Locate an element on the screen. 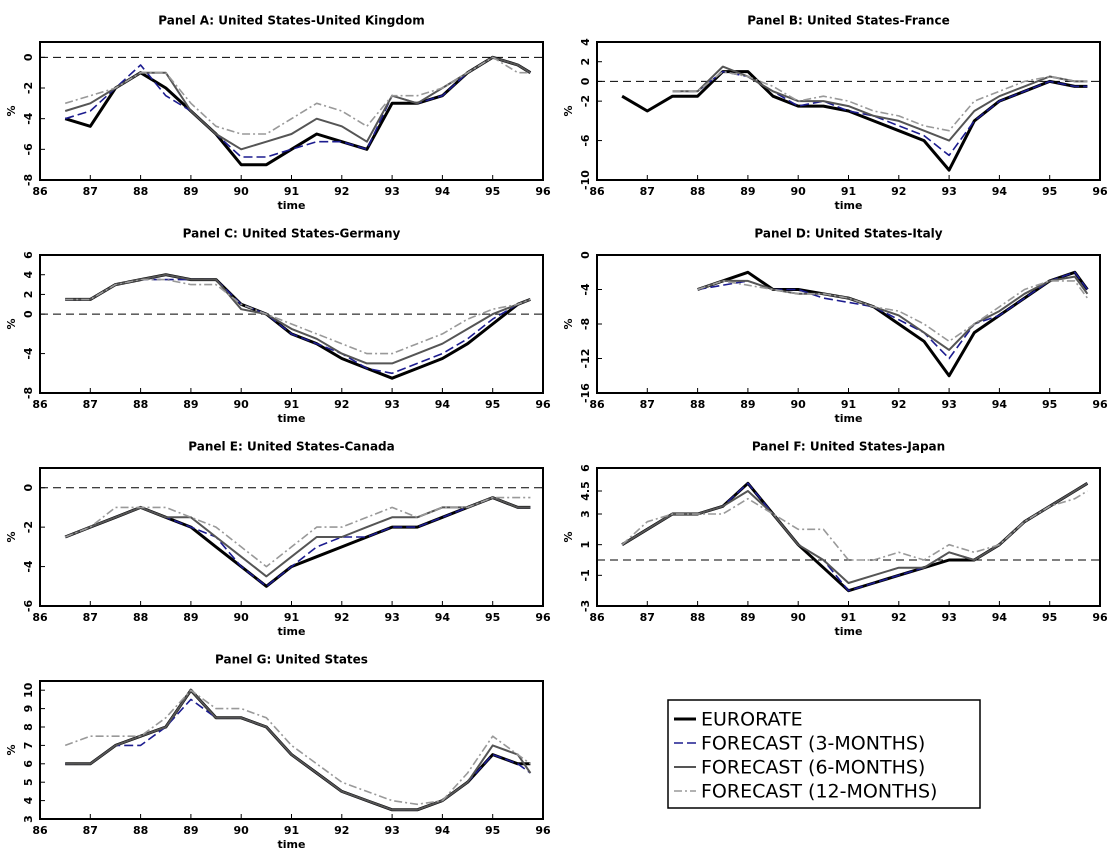 The image size is (1112, 848). y-tick-label: 4 is located at coordinates (28, 800).